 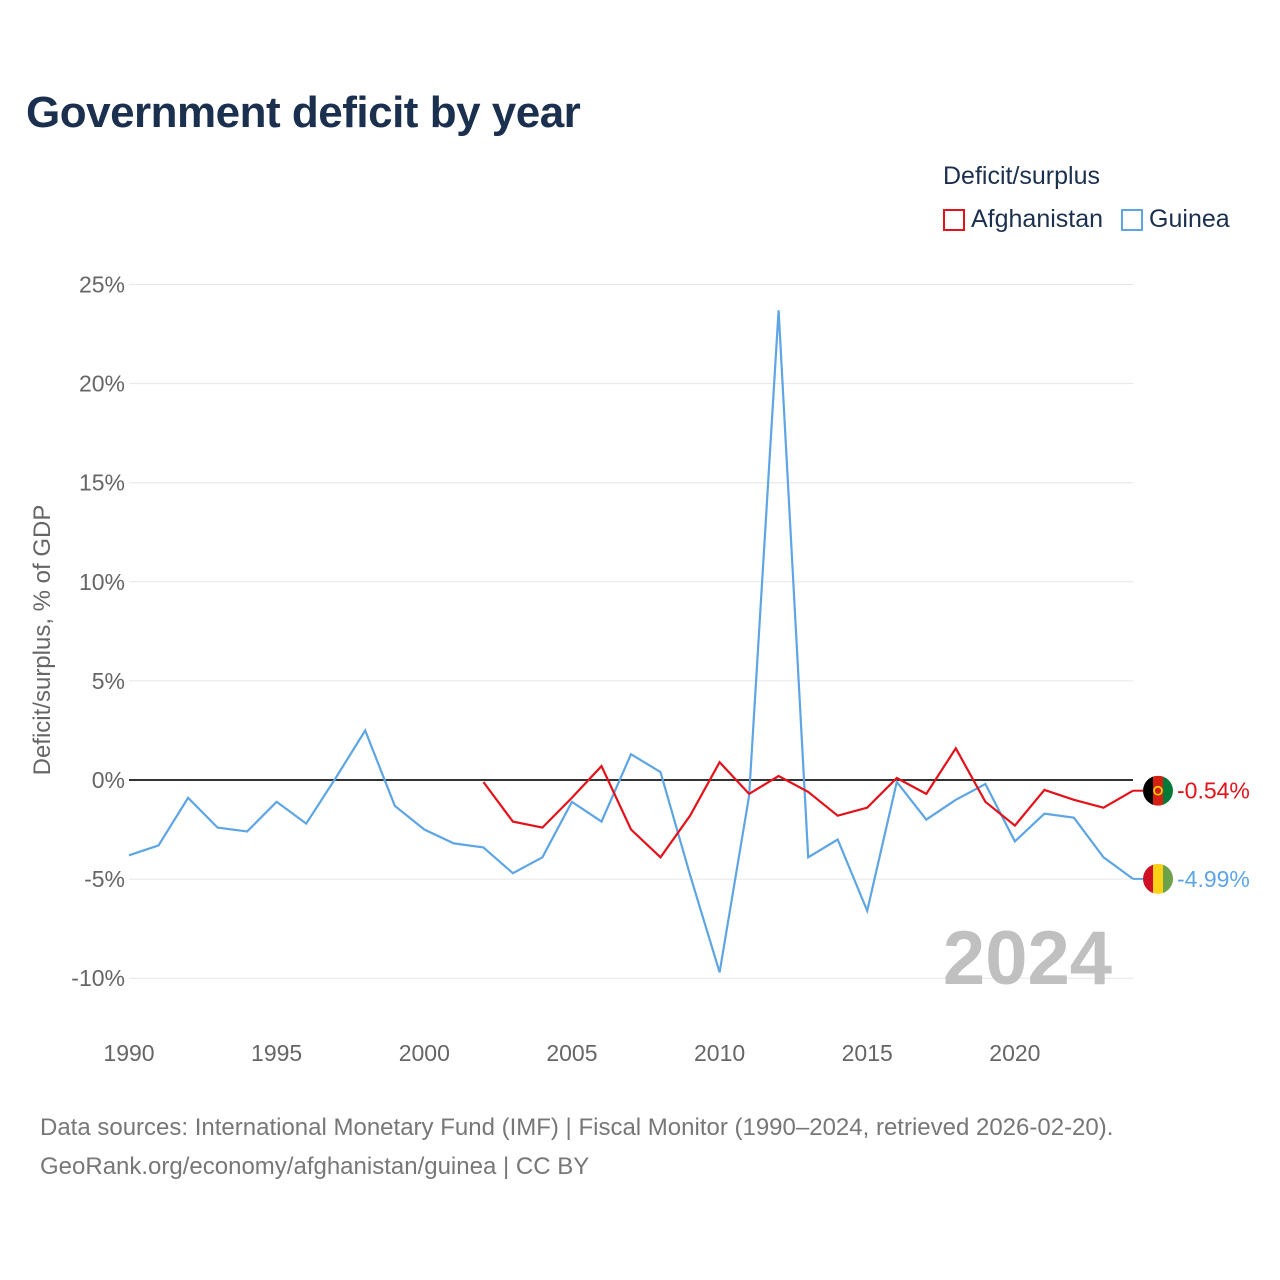 I want to click on legend: Afghanistan Guinea, so click(x=1086, y=219).